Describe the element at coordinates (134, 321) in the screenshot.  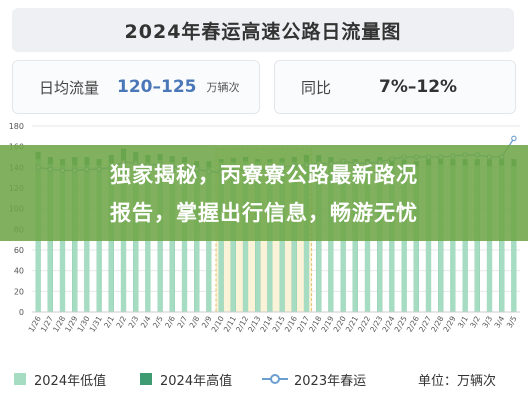
I see `x-tick-label: 2/3` at that location.